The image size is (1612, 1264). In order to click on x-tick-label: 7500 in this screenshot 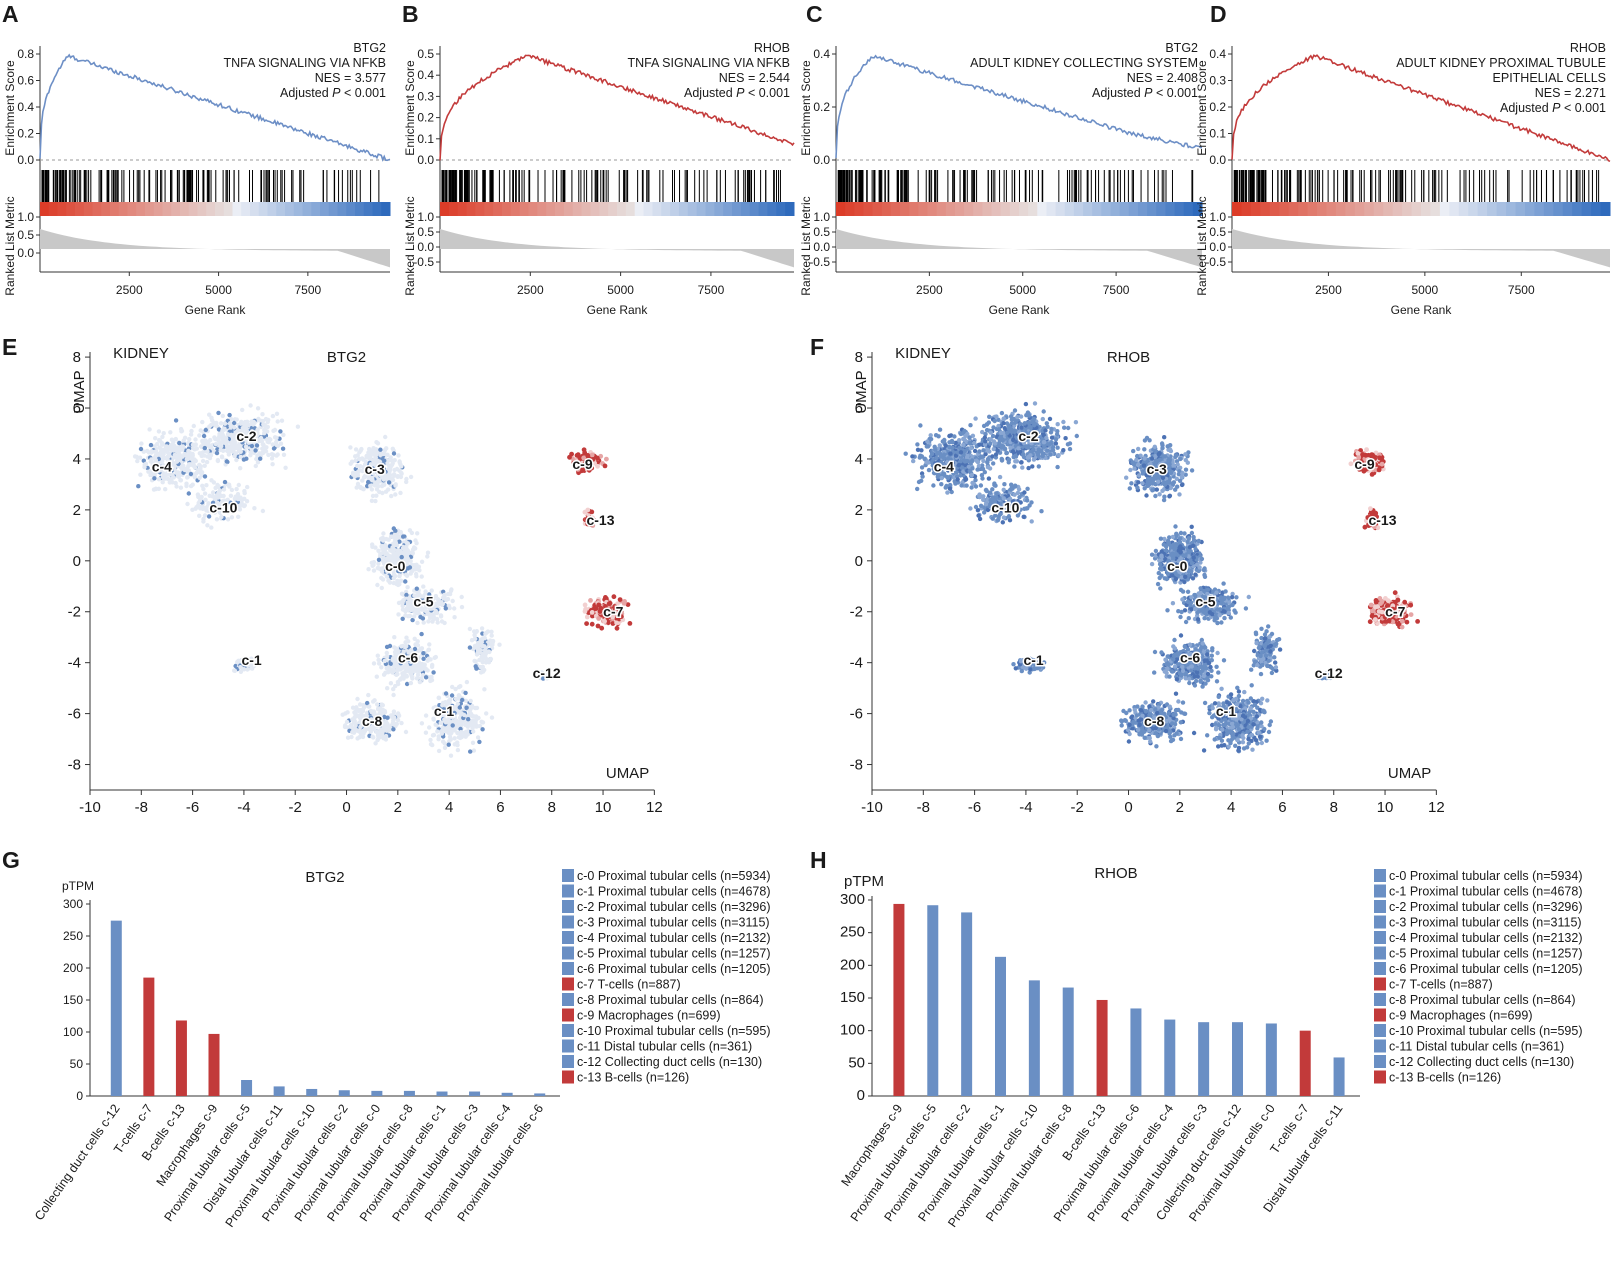, I will do `click(1116, 290)`.